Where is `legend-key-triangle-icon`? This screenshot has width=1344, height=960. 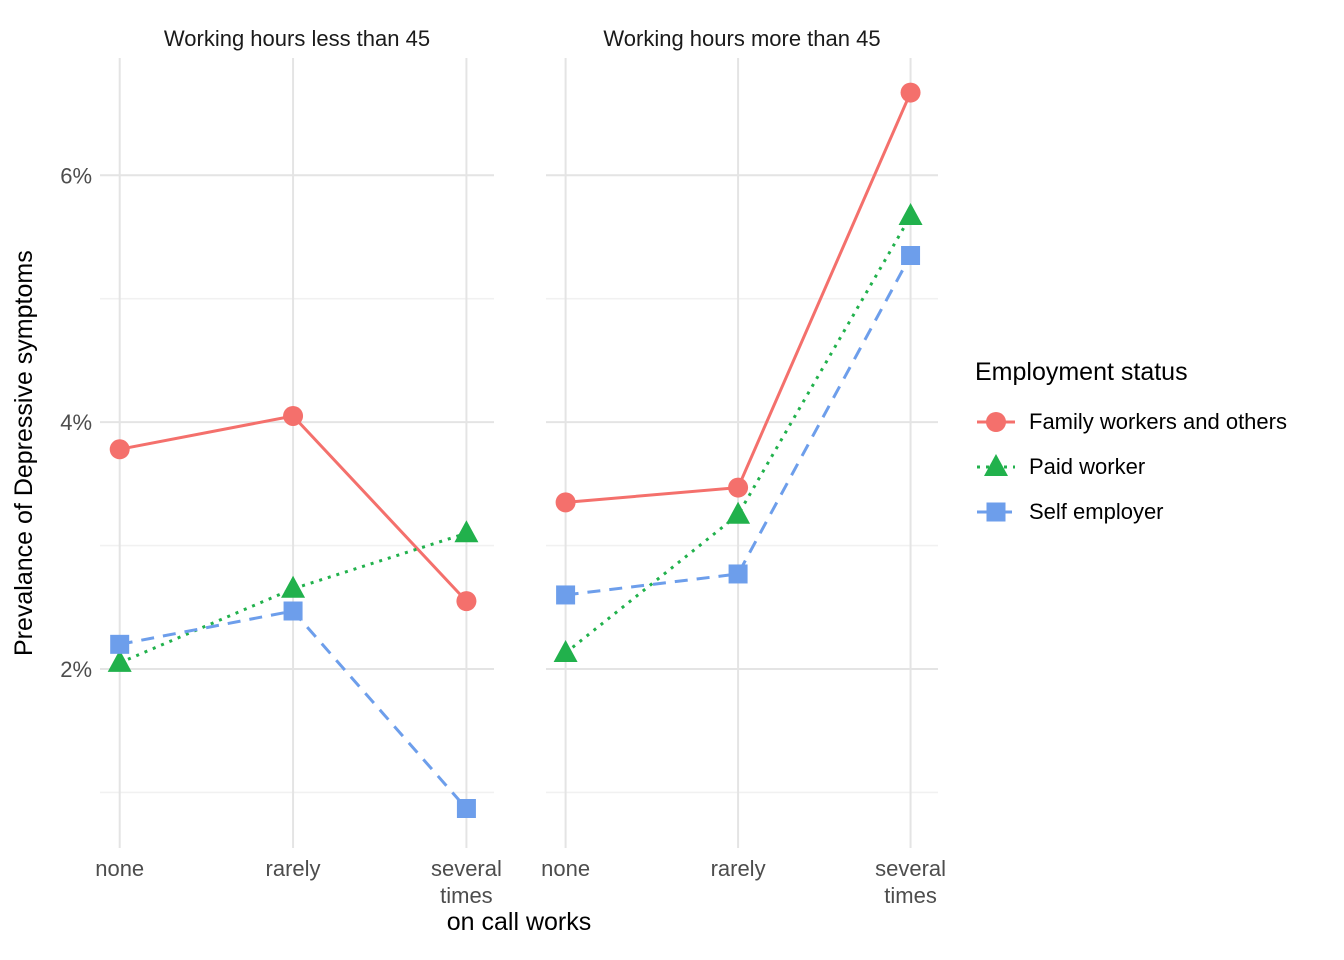 legend-key-triangle-icon is located at coordinates (996, 467).